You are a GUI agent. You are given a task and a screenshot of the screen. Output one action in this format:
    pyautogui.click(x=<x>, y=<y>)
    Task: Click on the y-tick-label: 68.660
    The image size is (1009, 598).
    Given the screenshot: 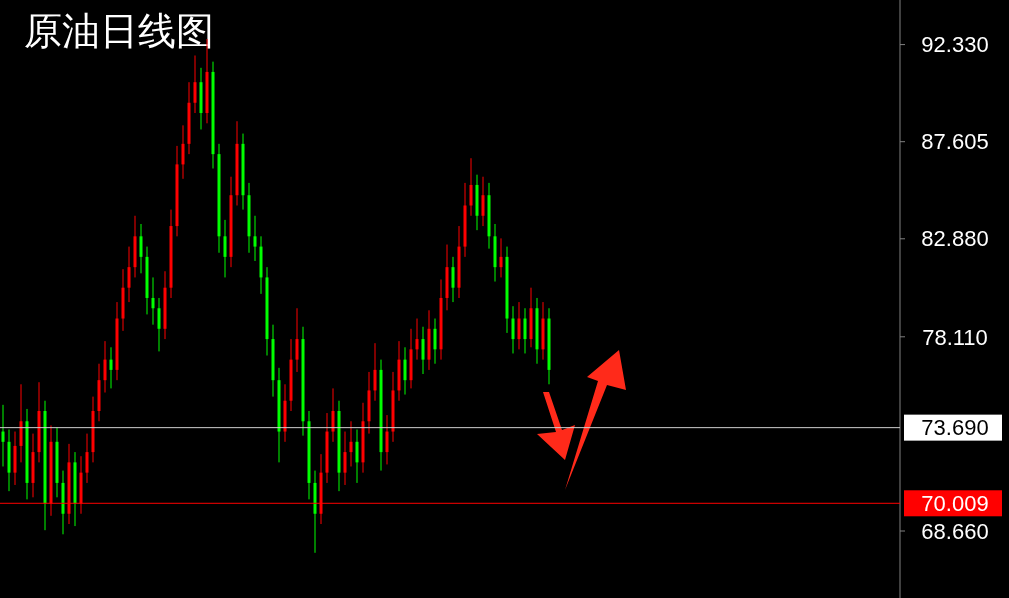 What is the action you would take?
    pyautogui.click(x=955, y=531)
    